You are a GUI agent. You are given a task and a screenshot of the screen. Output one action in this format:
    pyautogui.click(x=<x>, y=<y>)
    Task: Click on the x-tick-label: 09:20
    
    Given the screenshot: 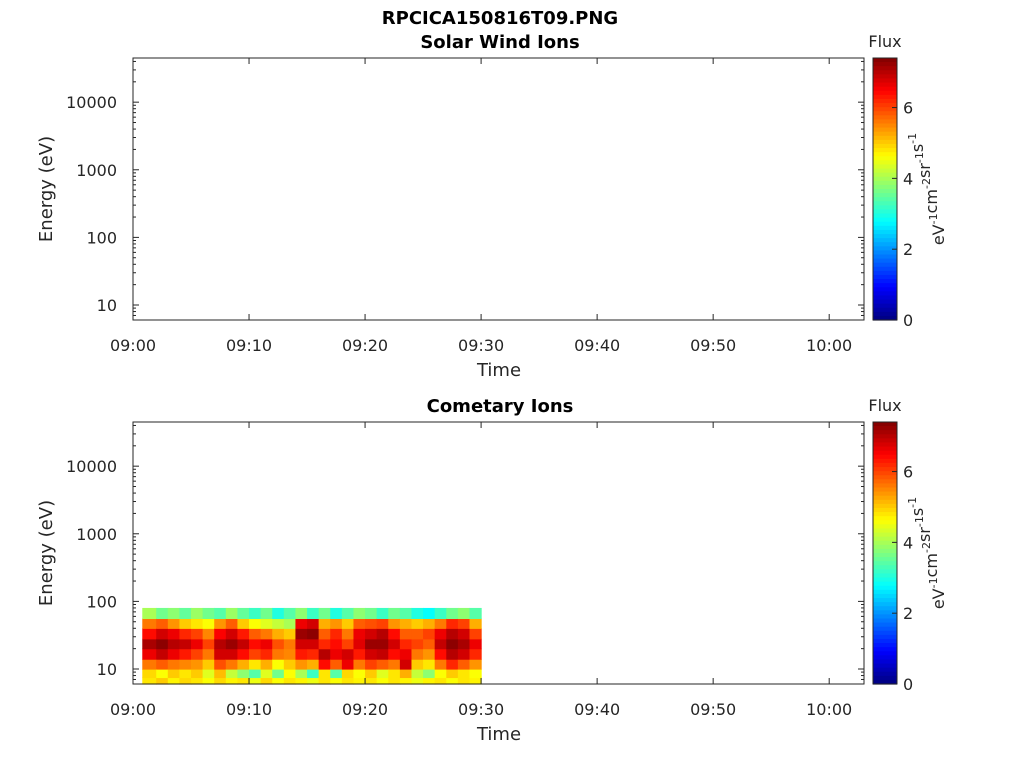 What is the action you would take?
    pyautogui.click(x=365, y=345)
    